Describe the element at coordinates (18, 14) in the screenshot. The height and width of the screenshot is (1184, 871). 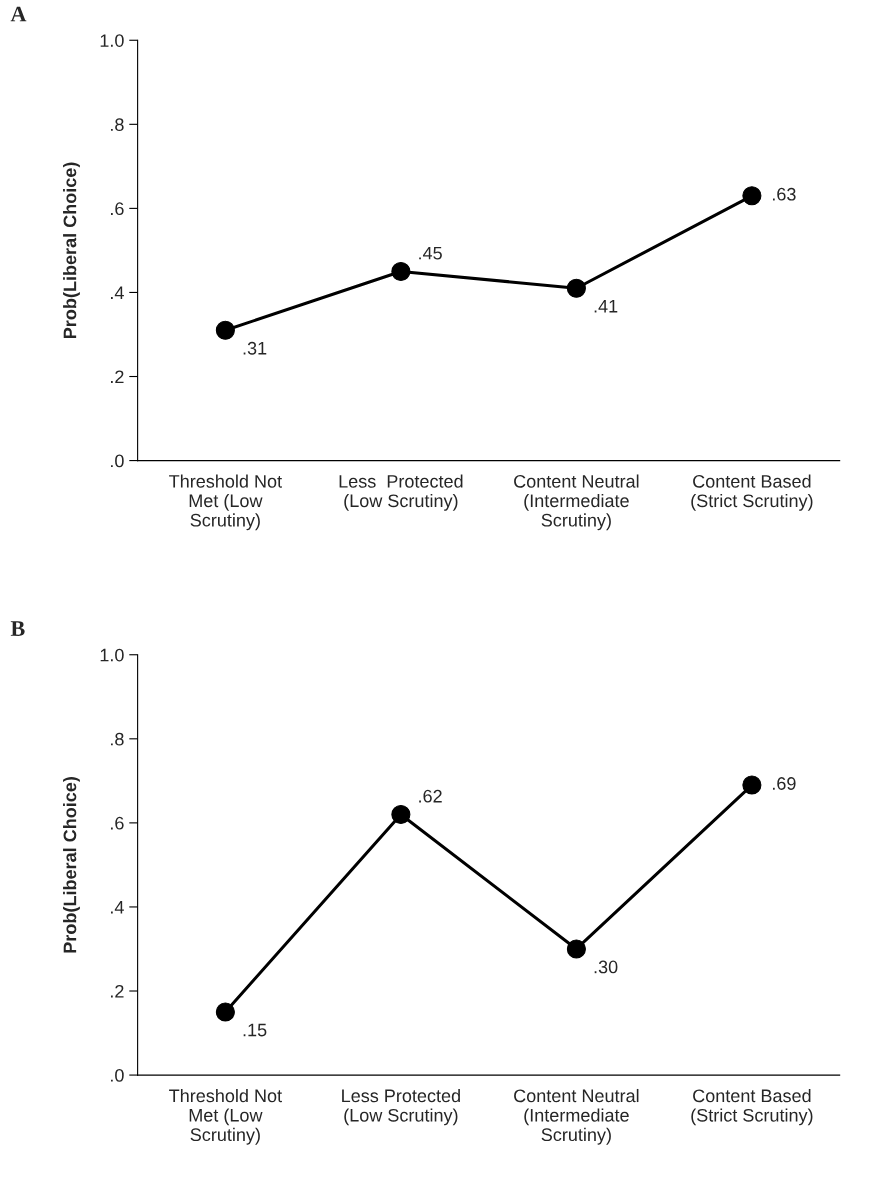
I see `chart-title: A` at that location.